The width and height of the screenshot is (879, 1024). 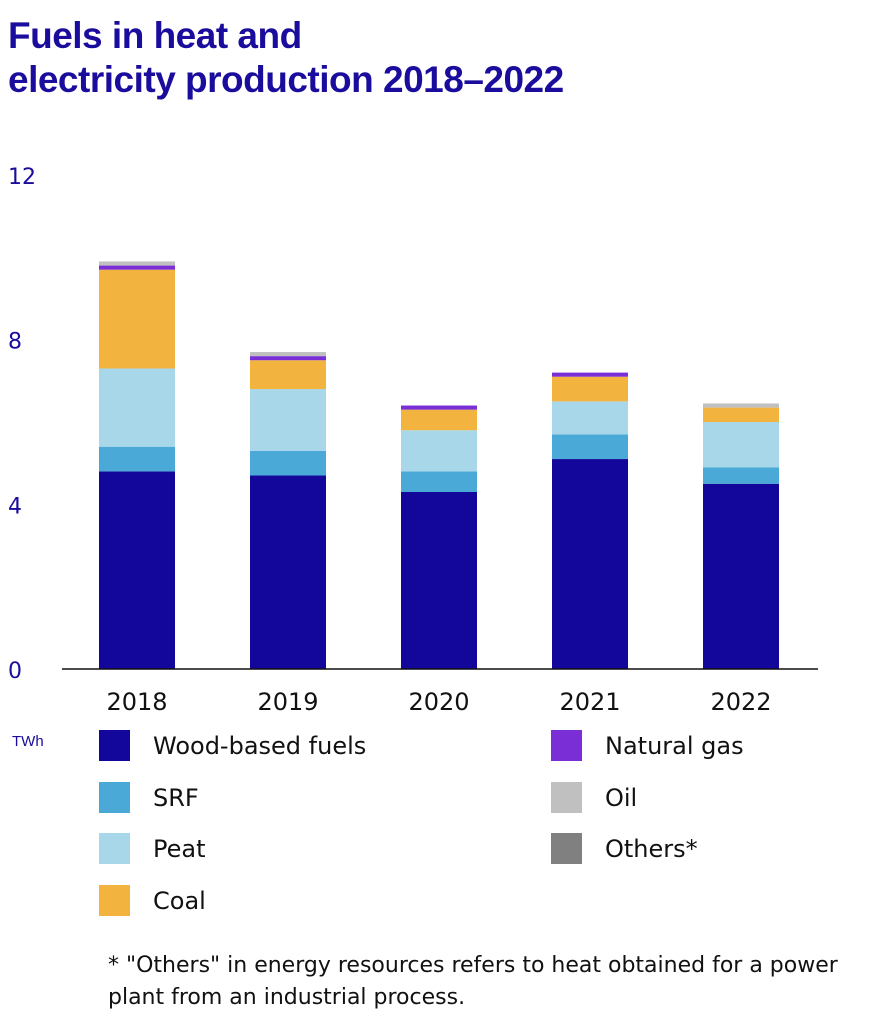 I want to click on legend-swatch-others, so click(x=566, y=848).